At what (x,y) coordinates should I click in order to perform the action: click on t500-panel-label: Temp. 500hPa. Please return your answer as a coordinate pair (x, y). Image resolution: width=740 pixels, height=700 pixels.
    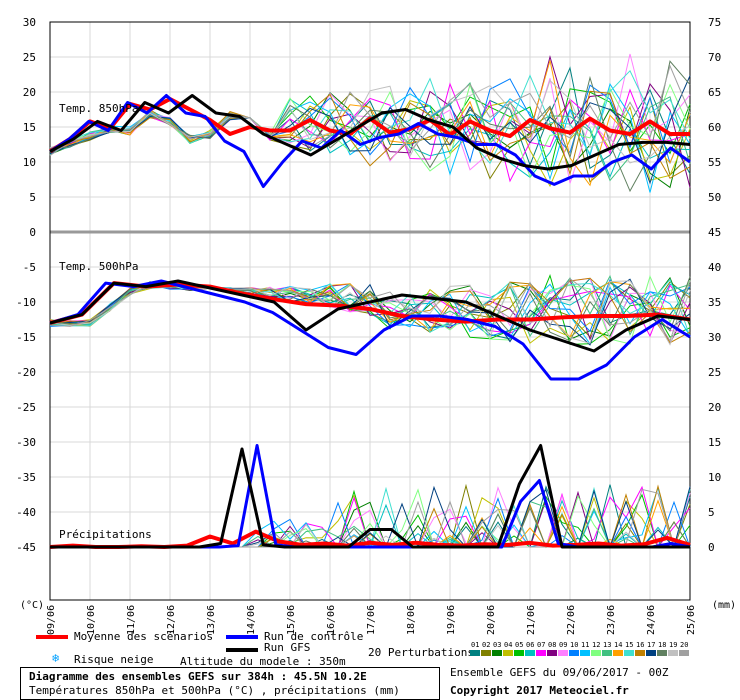
    Looking at the image, I should click on (99, 266).